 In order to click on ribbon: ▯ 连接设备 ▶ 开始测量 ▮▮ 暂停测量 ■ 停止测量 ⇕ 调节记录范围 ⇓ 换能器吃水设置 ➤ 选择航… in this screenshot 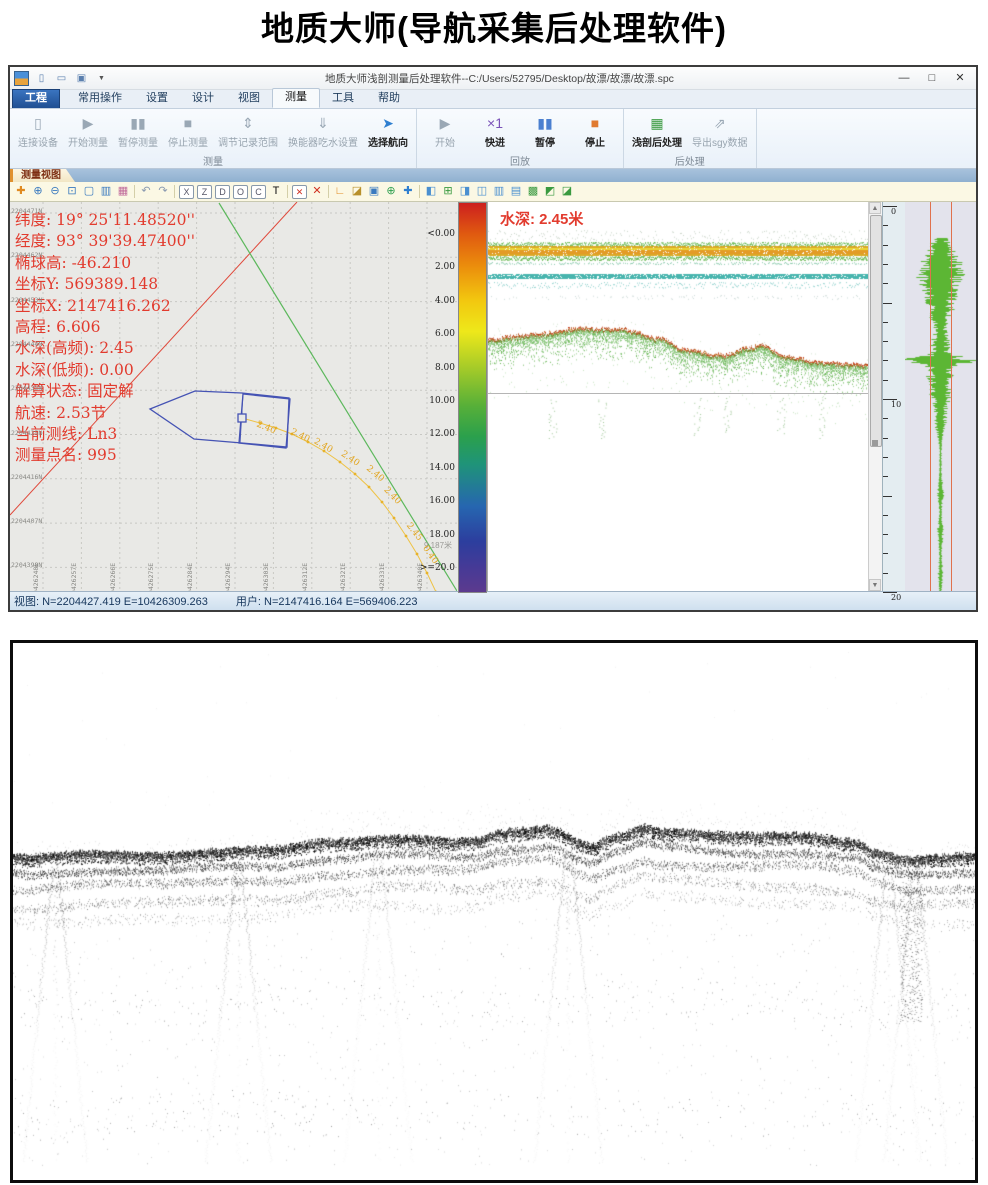, I will do `click(493, 139)`.